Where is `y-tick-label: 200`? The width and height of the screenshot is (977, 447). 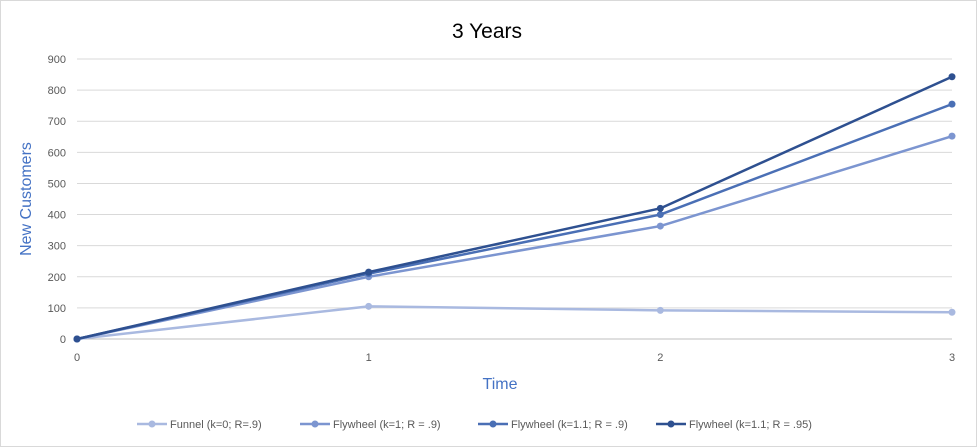
y-tick-label: 200 is located at coordinates (57, 278).